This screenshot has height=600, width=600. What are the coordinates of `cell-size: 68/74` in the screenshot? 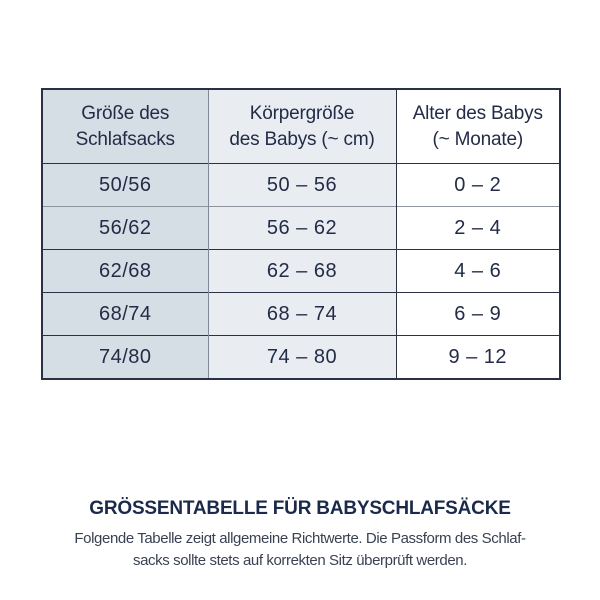 It's located at (125, 314).